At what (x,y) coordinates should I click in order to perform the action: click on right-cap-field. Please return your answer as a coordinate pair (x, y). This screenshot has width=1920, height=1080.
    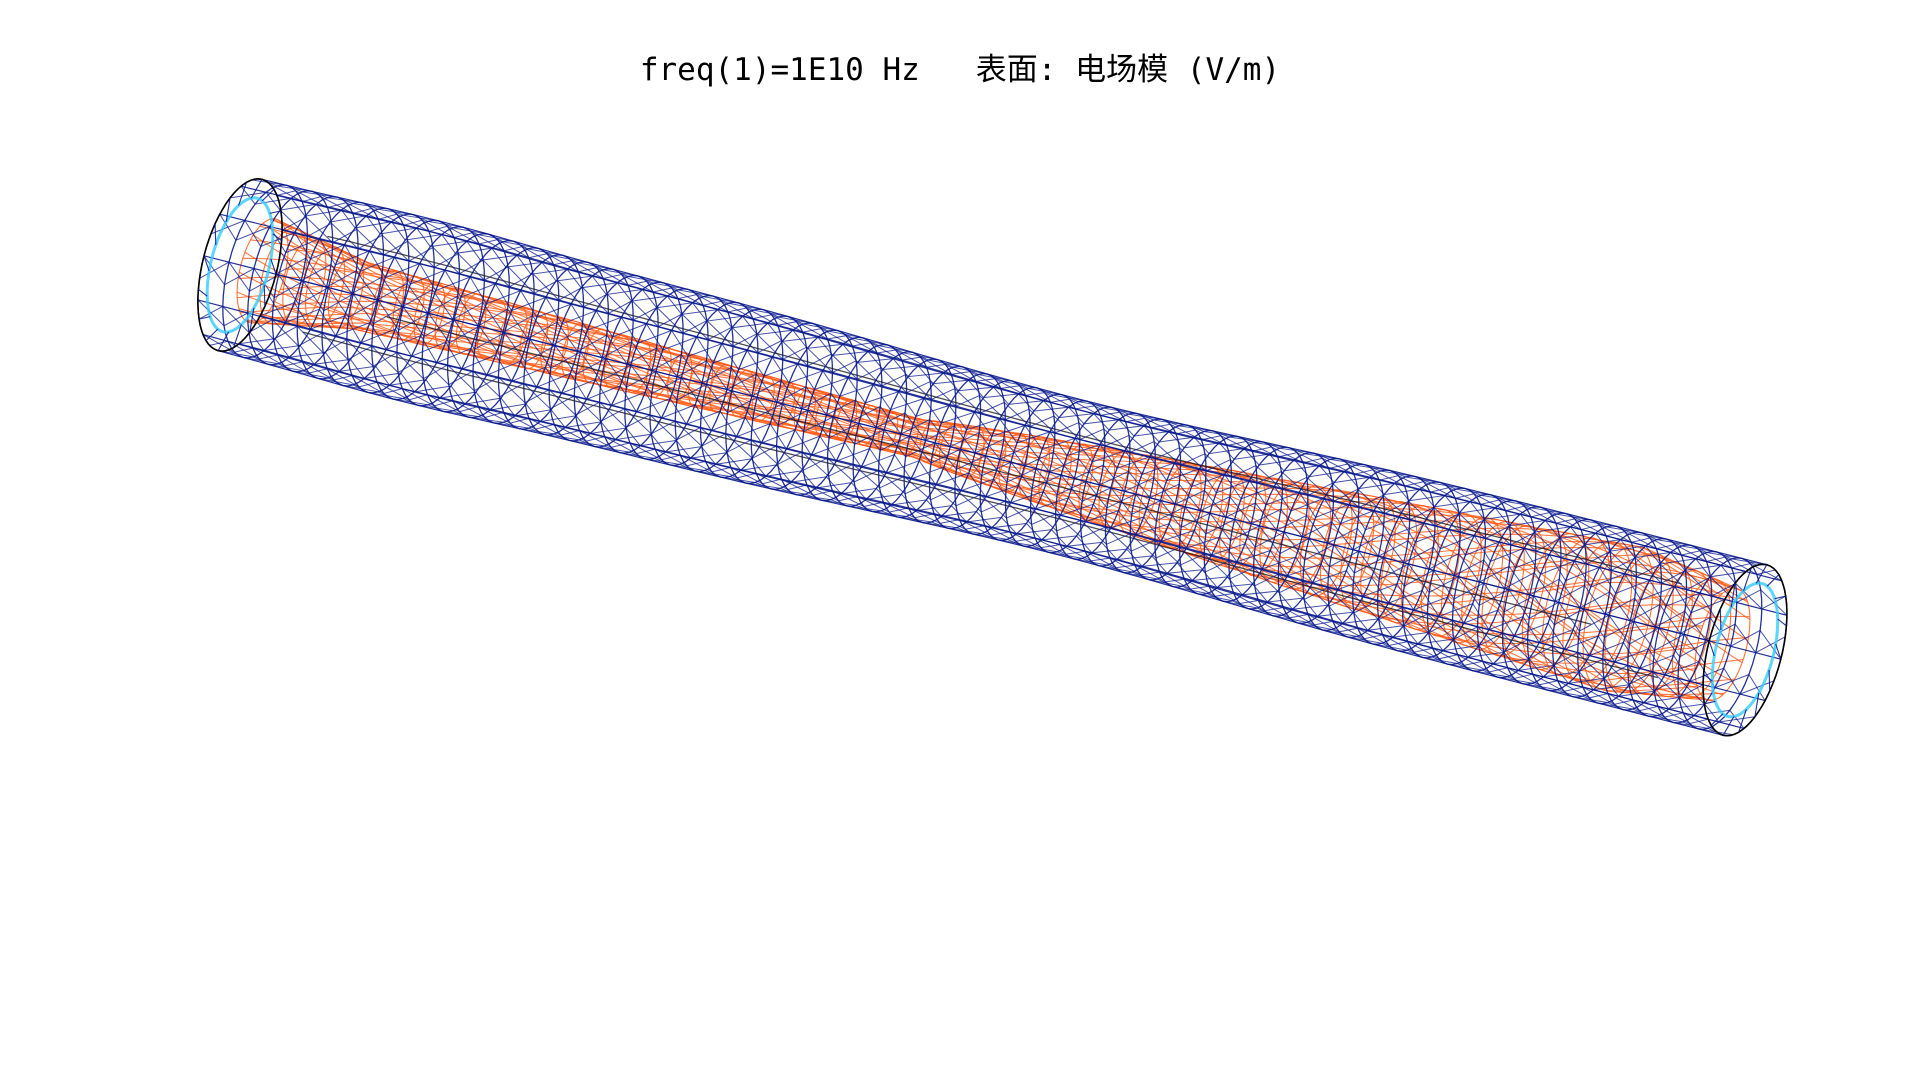
    Looking at the image, I should click on (1745, 650).